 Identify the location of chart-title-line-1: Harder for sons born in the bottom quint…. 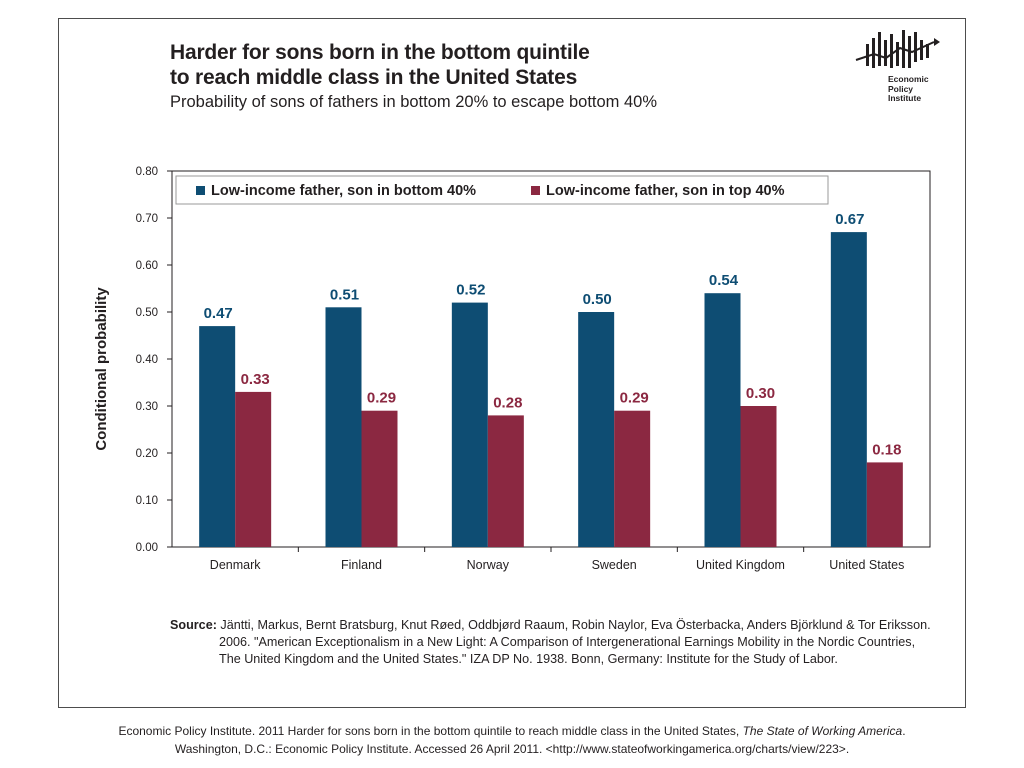
(380, 52).